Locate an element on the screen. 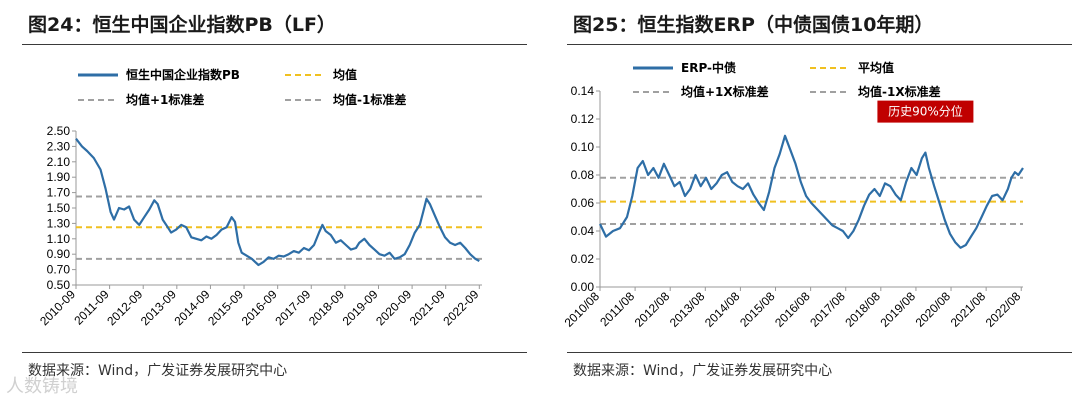  y-tick-label: 0.70 is located at coordinates (59, 270).